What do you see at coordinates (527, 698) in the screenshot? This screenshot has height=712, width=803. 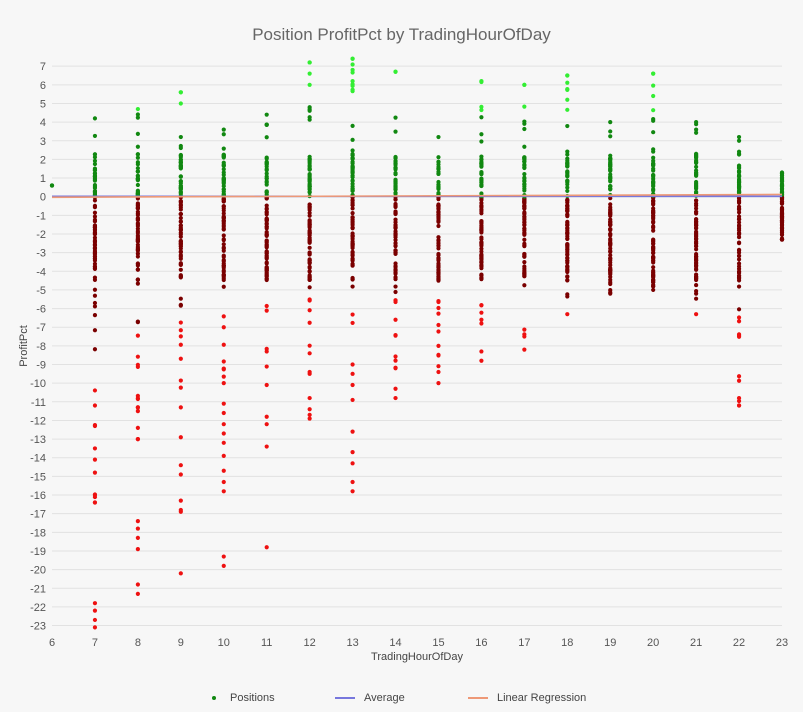 I see `legend-item-regression: Linear Regression` at bounding box center [527, 698].